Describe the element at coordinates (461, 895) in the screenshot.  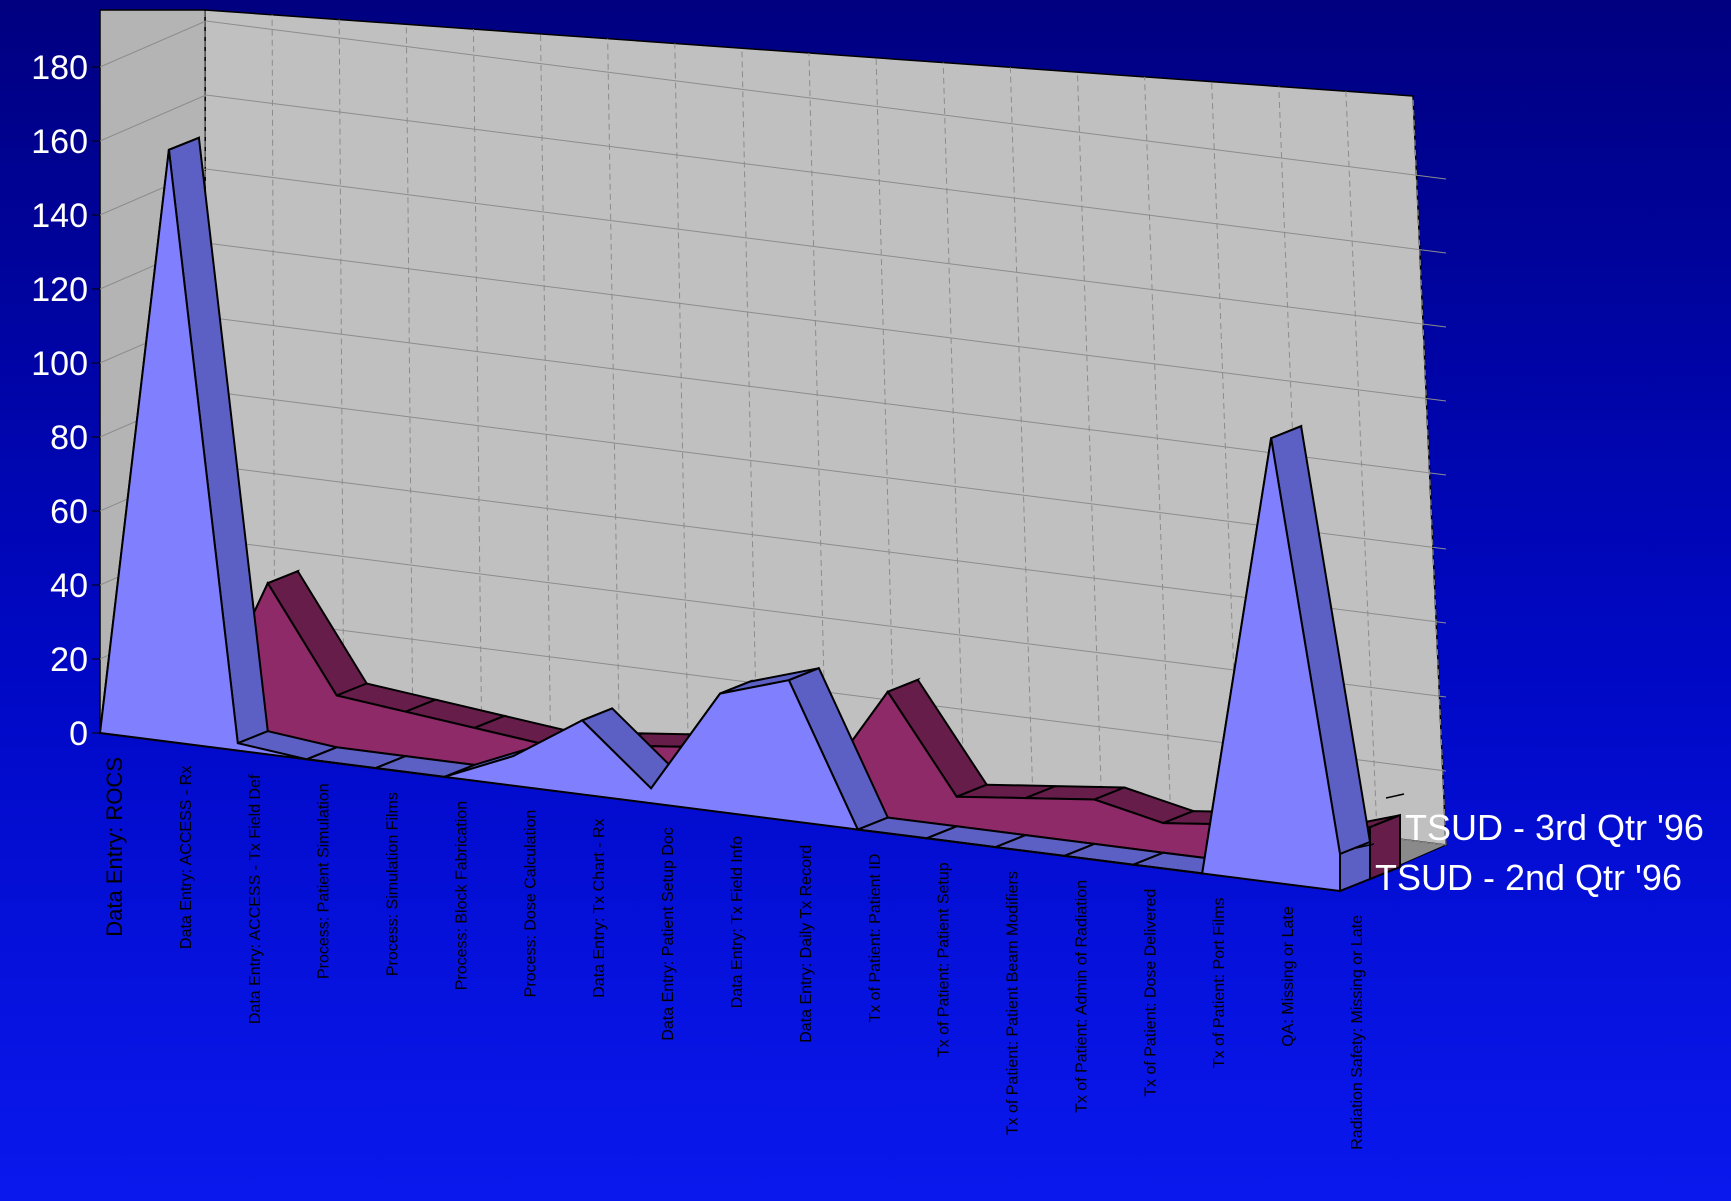
I see `x-tick-label: Process: Block Fabrication` at that location.